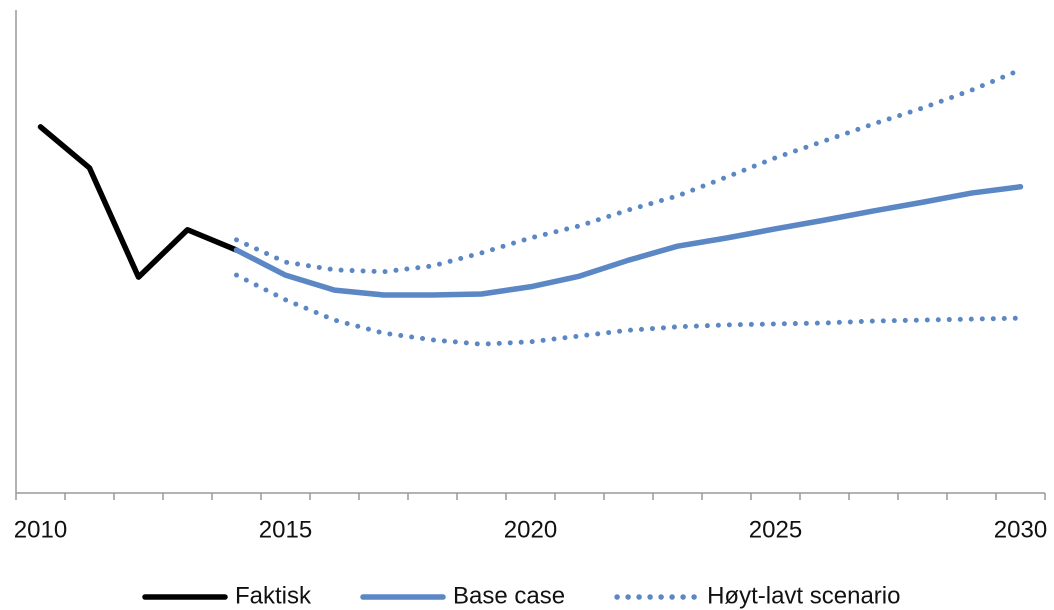 This screenshot has width=1054, height=610. Describe the element at coordinates (1020, 529) in the screenshot. I see `x-tick-label: 2030` at that location.